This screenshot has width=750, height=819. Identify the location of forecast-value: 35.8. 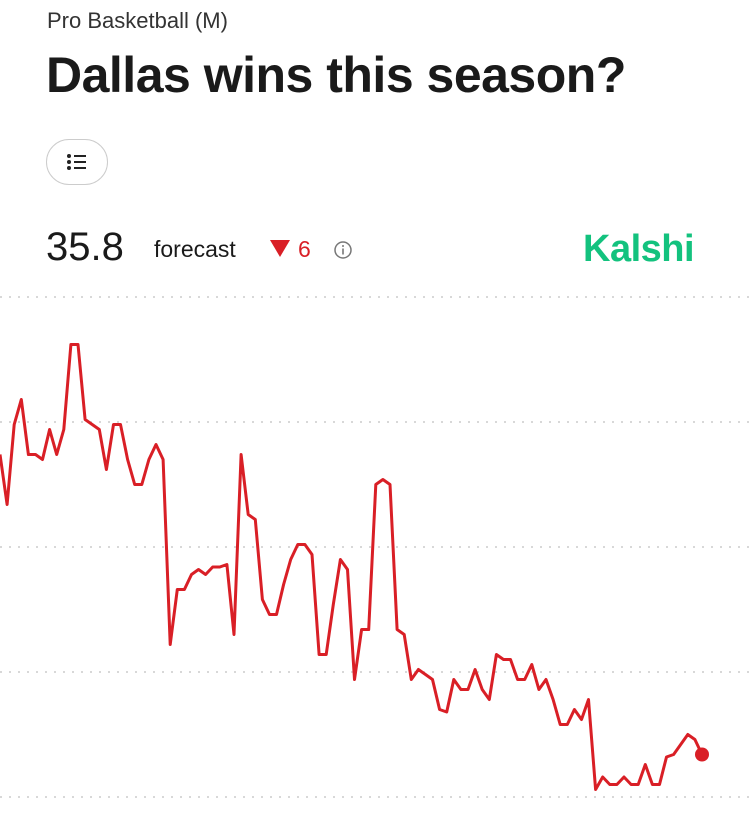
(85, 247).